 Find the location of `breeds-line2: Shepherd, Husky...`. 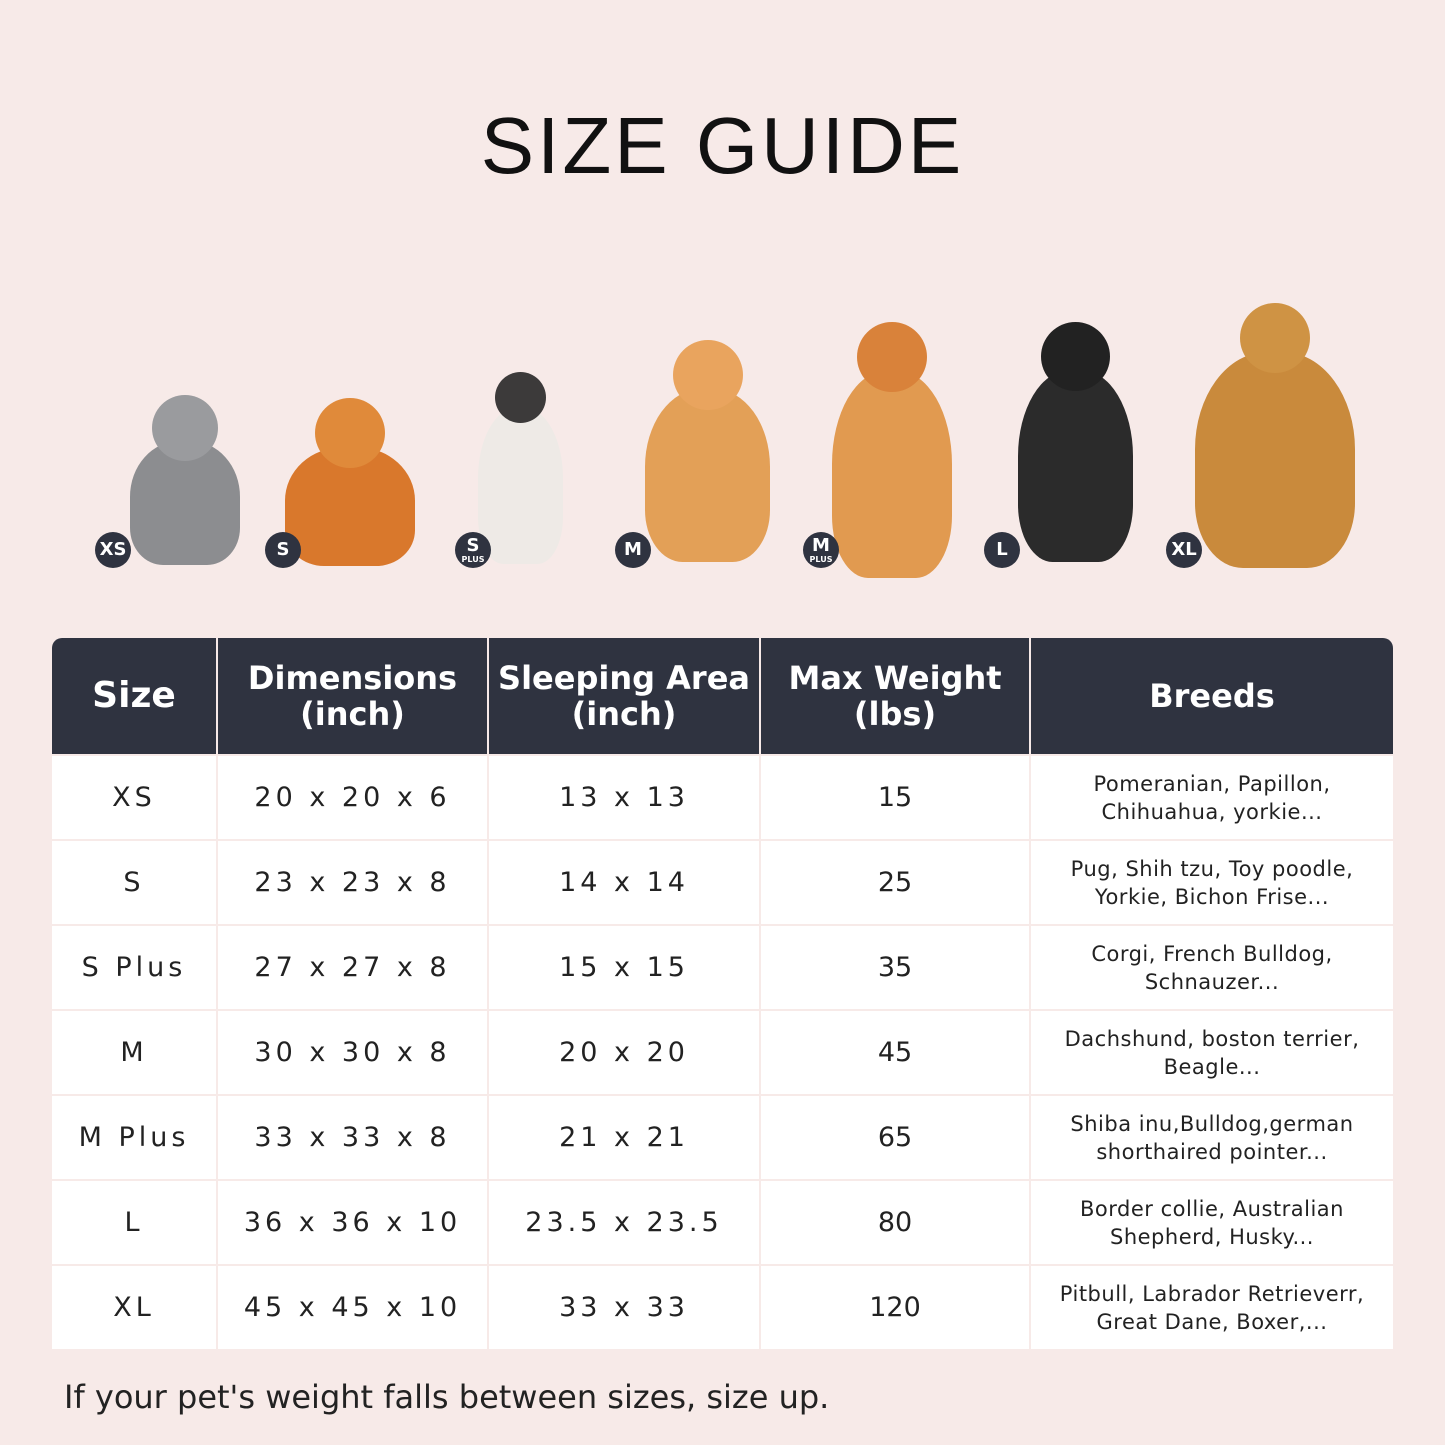

breeds-line2: Shepherd, Husky... is located at coordinates (1212, 1236).